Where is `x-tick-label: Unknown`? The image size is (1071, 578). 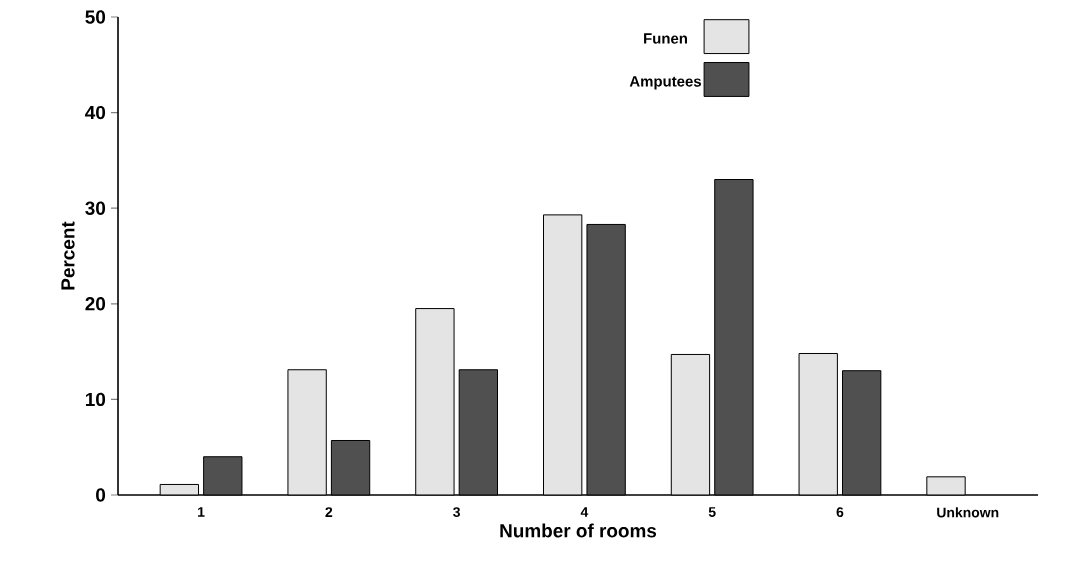 x-tick-label: Unknown is located at coordinates (968, 512).